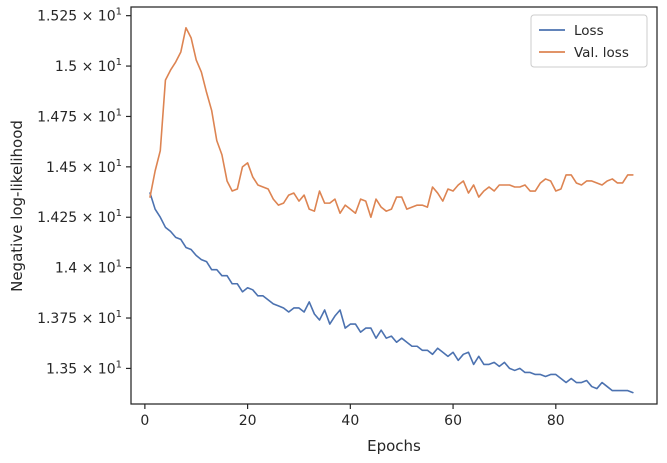 This screenshot has width=667, height=463. I want to click on x-tick-label: 80, so click(556, 421).